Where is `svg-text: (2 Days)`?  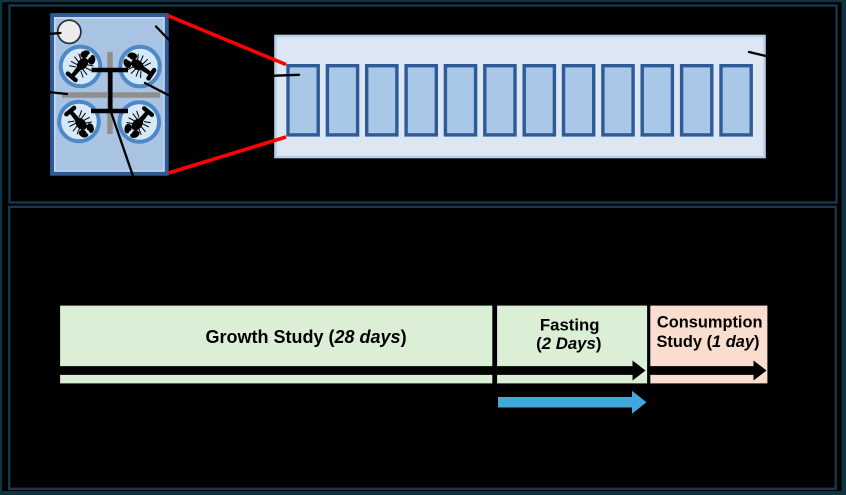 svg-text: (2 Days) is located at coordinates (568, 343).